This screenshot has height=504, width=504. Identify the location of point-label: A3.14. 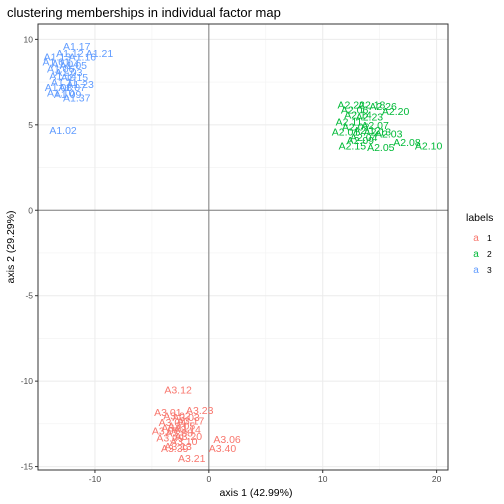
(187, 430).